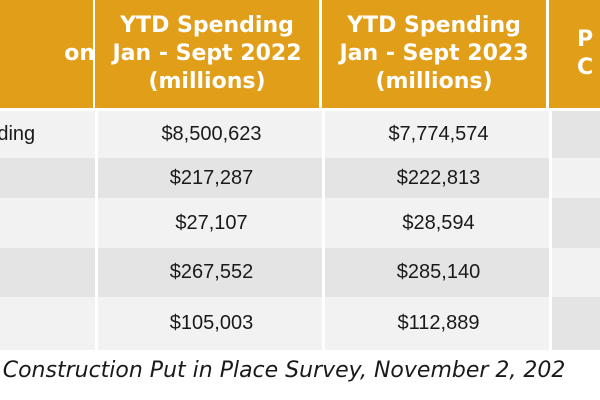 The width and height of the screenshot is (600, 400). I want to click on value-2022: $27,107, so click(211, 222).